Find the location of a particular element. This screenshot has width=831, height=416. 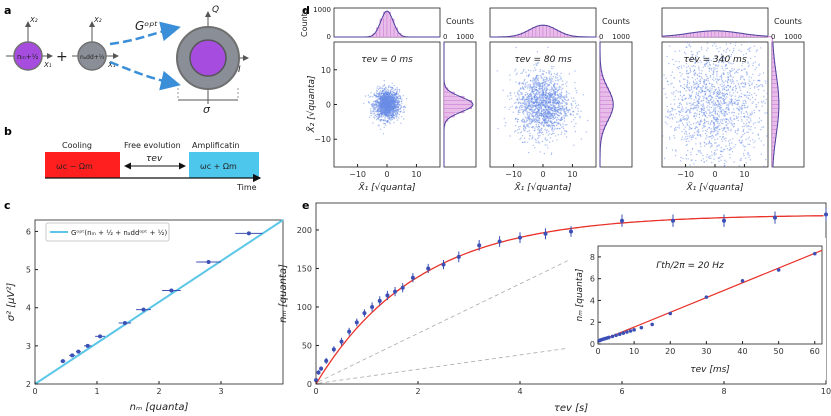

panel-a-output-mode: Q I σ is located at coordinates (212, 60).